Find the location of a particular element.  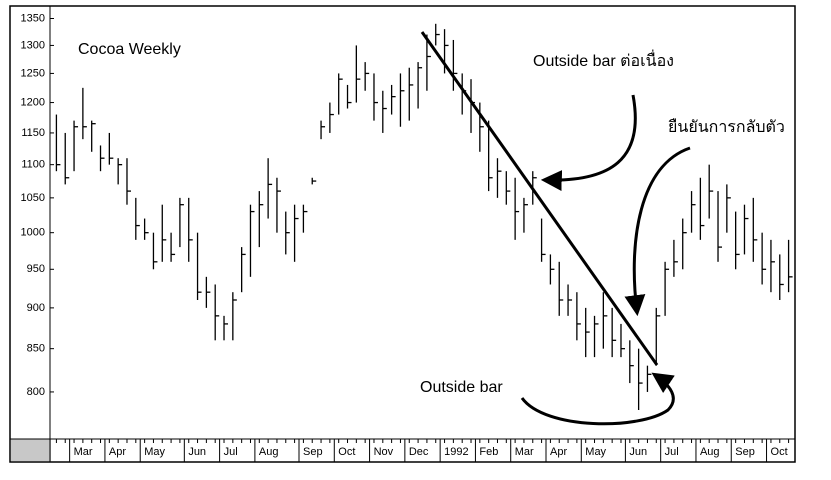

y-tick-label: 1300 is located at coordinates (33, 45).